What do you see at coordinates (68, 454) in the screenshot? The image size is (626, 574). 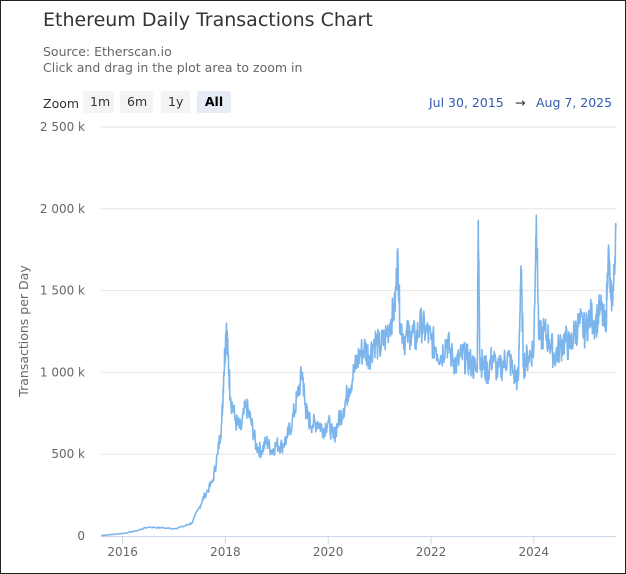 I see `y-tick-label: 500 k` at bounding box center [68, 454].